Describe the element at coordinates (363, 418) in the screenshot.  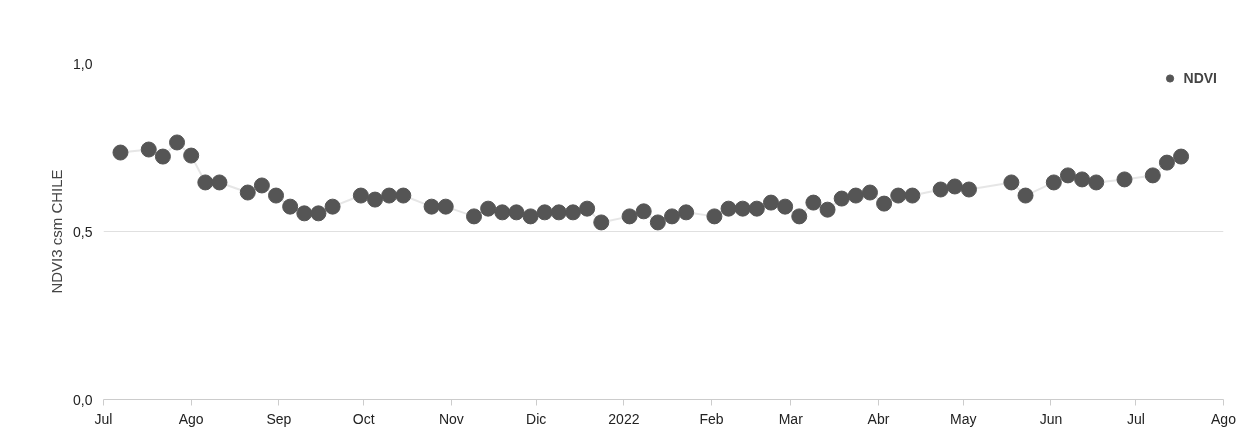
I see `x-tick-label: Oct` at that location.